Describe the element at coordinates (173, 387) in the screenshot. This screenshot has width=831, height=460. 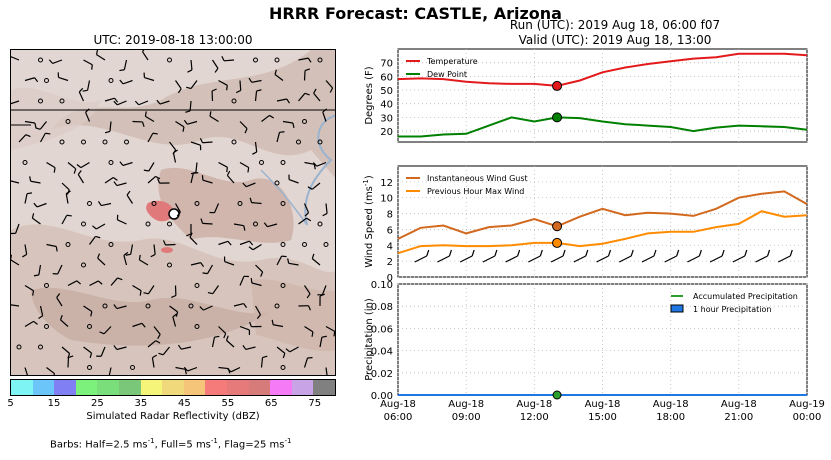
I see `reflectivity-colorbar` at that location.